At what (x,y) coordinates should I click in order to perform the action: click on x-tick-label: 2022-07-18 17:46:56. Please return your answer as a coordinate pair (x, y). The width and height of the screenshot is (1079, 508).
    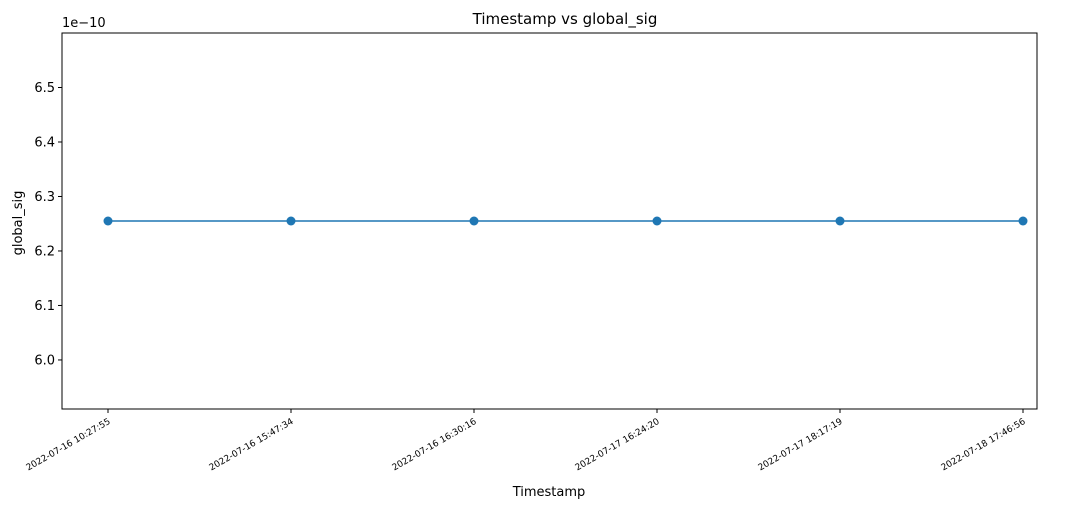
    Looking at the image, I should click on (984, 445).